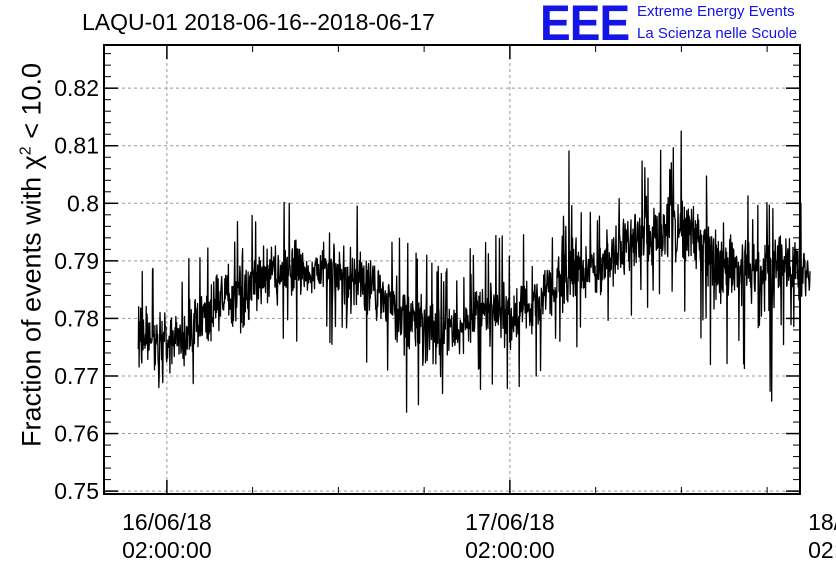 The height and width of the screenshot is (572, 836). I want to click on y-axis-title: Fraction of events with χ2 < 10.0, so click(32, 255).